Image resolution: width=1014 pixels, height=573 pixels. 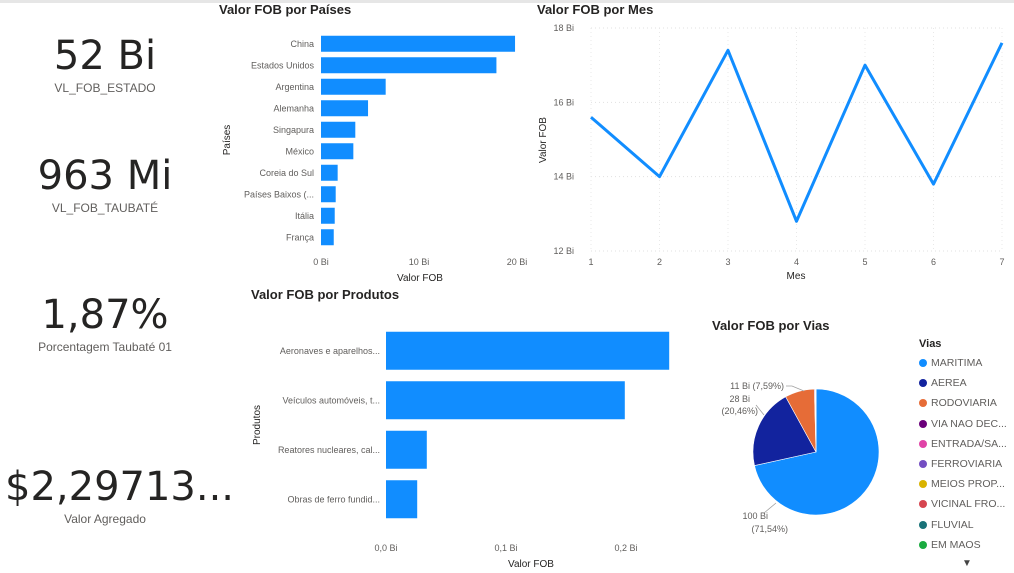 What do you see at coordinates (817, 452) in the screenshot?
I see `pie-slice` at bounding box center [817, 452].